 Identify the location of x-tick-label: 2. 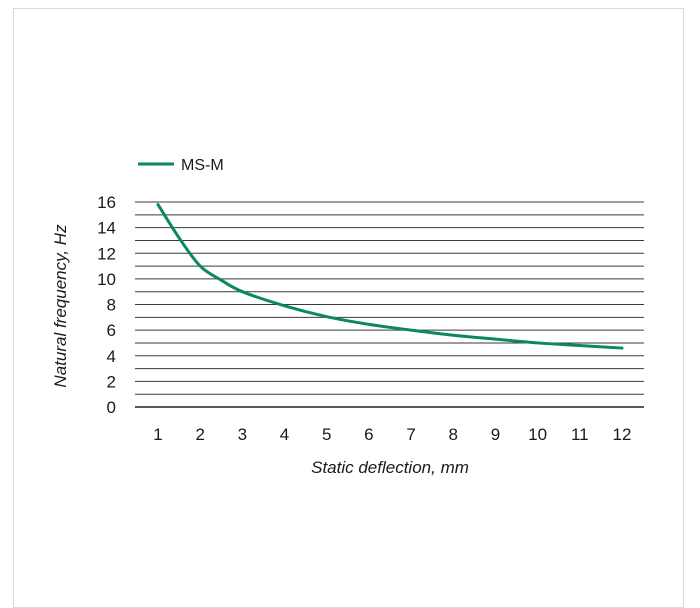
(199, 434).